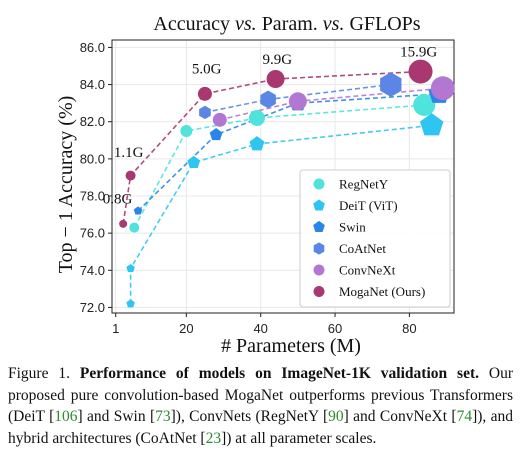  Describe the element at coordinates (186, 328) in the screenshot. I see `x-tick-label: 20` at that location.